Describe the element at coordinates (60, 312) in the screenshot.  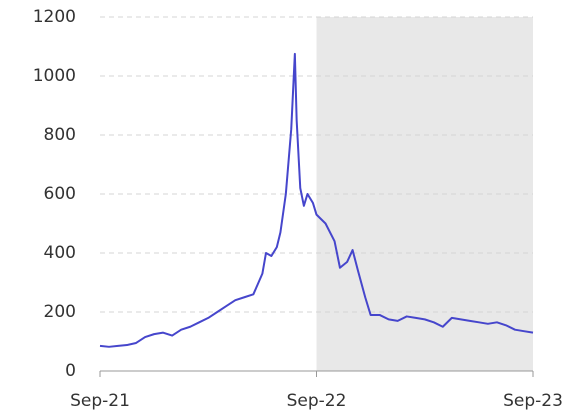
I see `y-tick-label: 200` at that location.